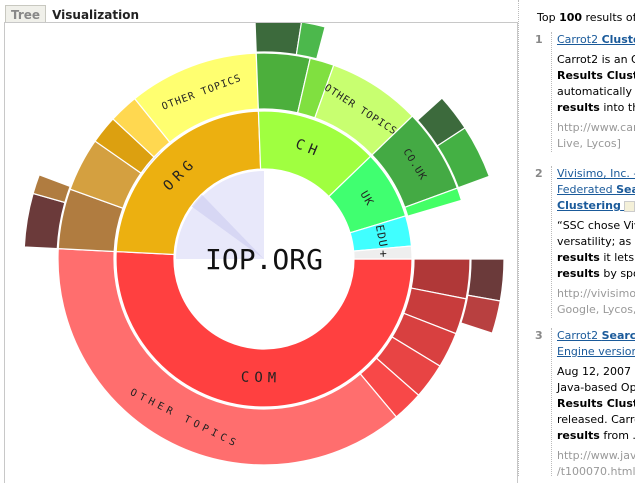  What do you see at coordinates (596, 309) in the screenshot?
I see `result-sources: Google, Lycos, W` at bounding box center [596, 309].